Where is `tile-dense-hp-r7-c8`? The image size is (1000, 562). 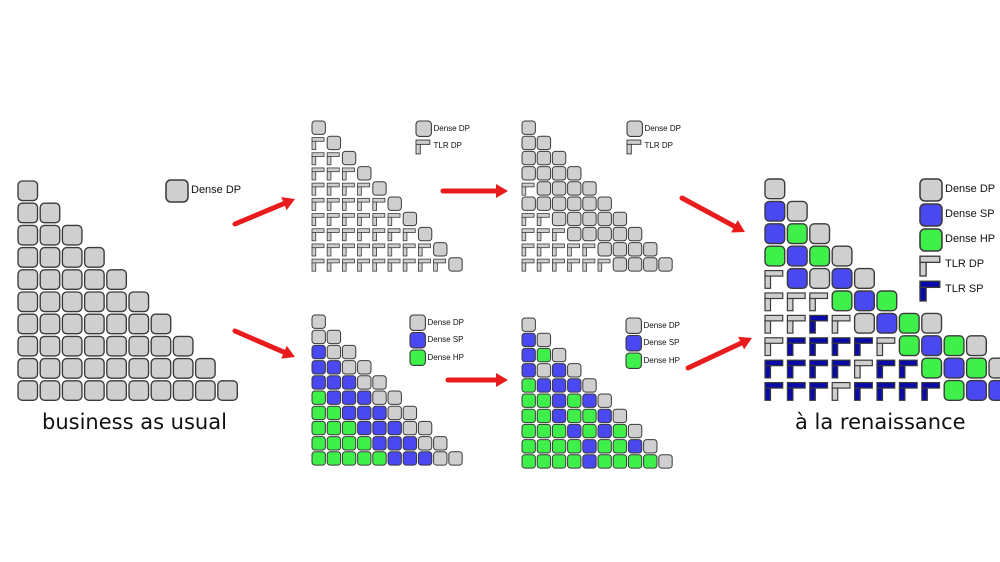
tile-dense-hp-r7-c8 is located at coordinates (954, 346).